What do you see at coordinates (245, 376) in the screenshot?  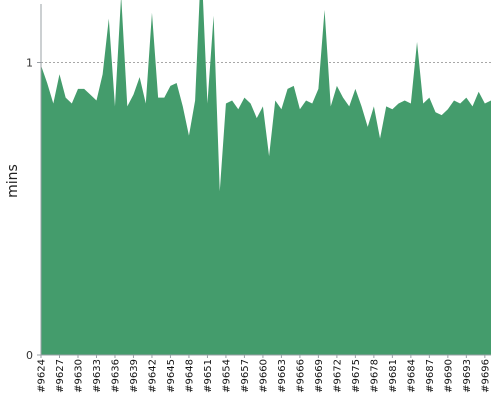 I see `x-tick-label: #9657` at bounding box center [245, 376].